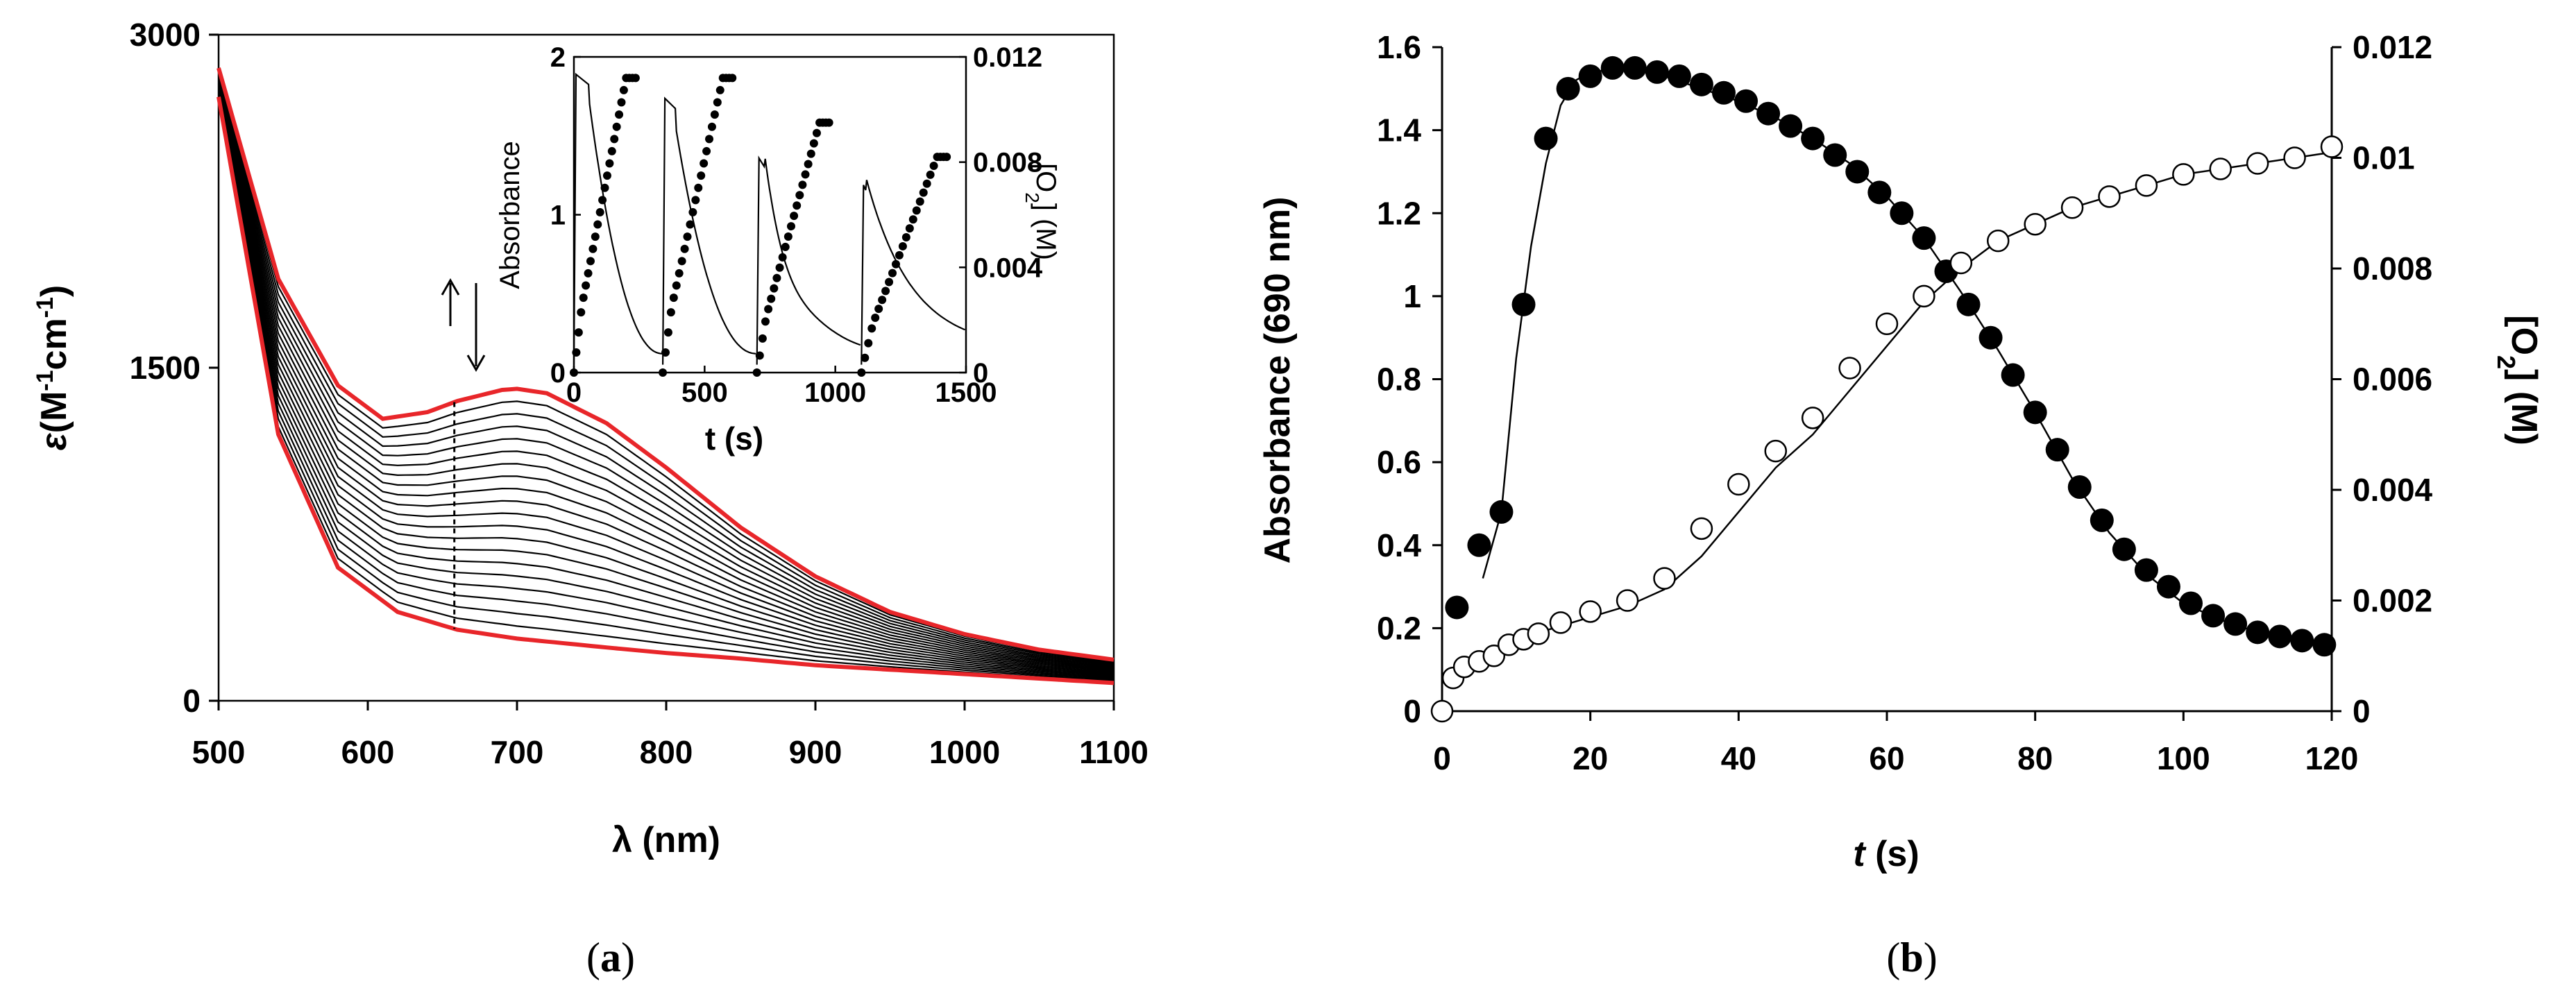 The width and height of the screenshot is (2576, 988). I want to click on caption-a: (a), so click(610, 957).